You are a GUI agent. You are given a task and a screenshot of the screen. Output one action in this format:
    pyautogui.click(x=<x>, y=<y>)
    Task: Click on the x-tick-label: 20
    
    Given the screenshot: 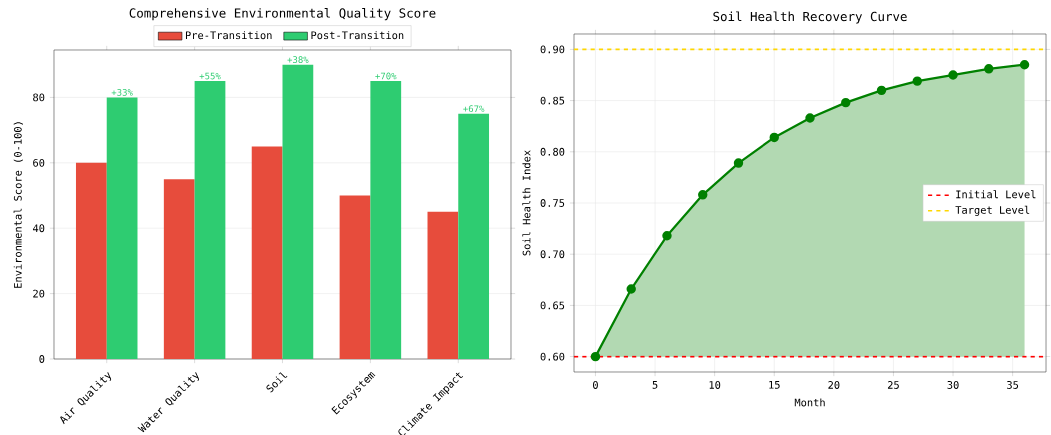 What is the action you would take?
    pyautogui.click(x=834, y=385)
    